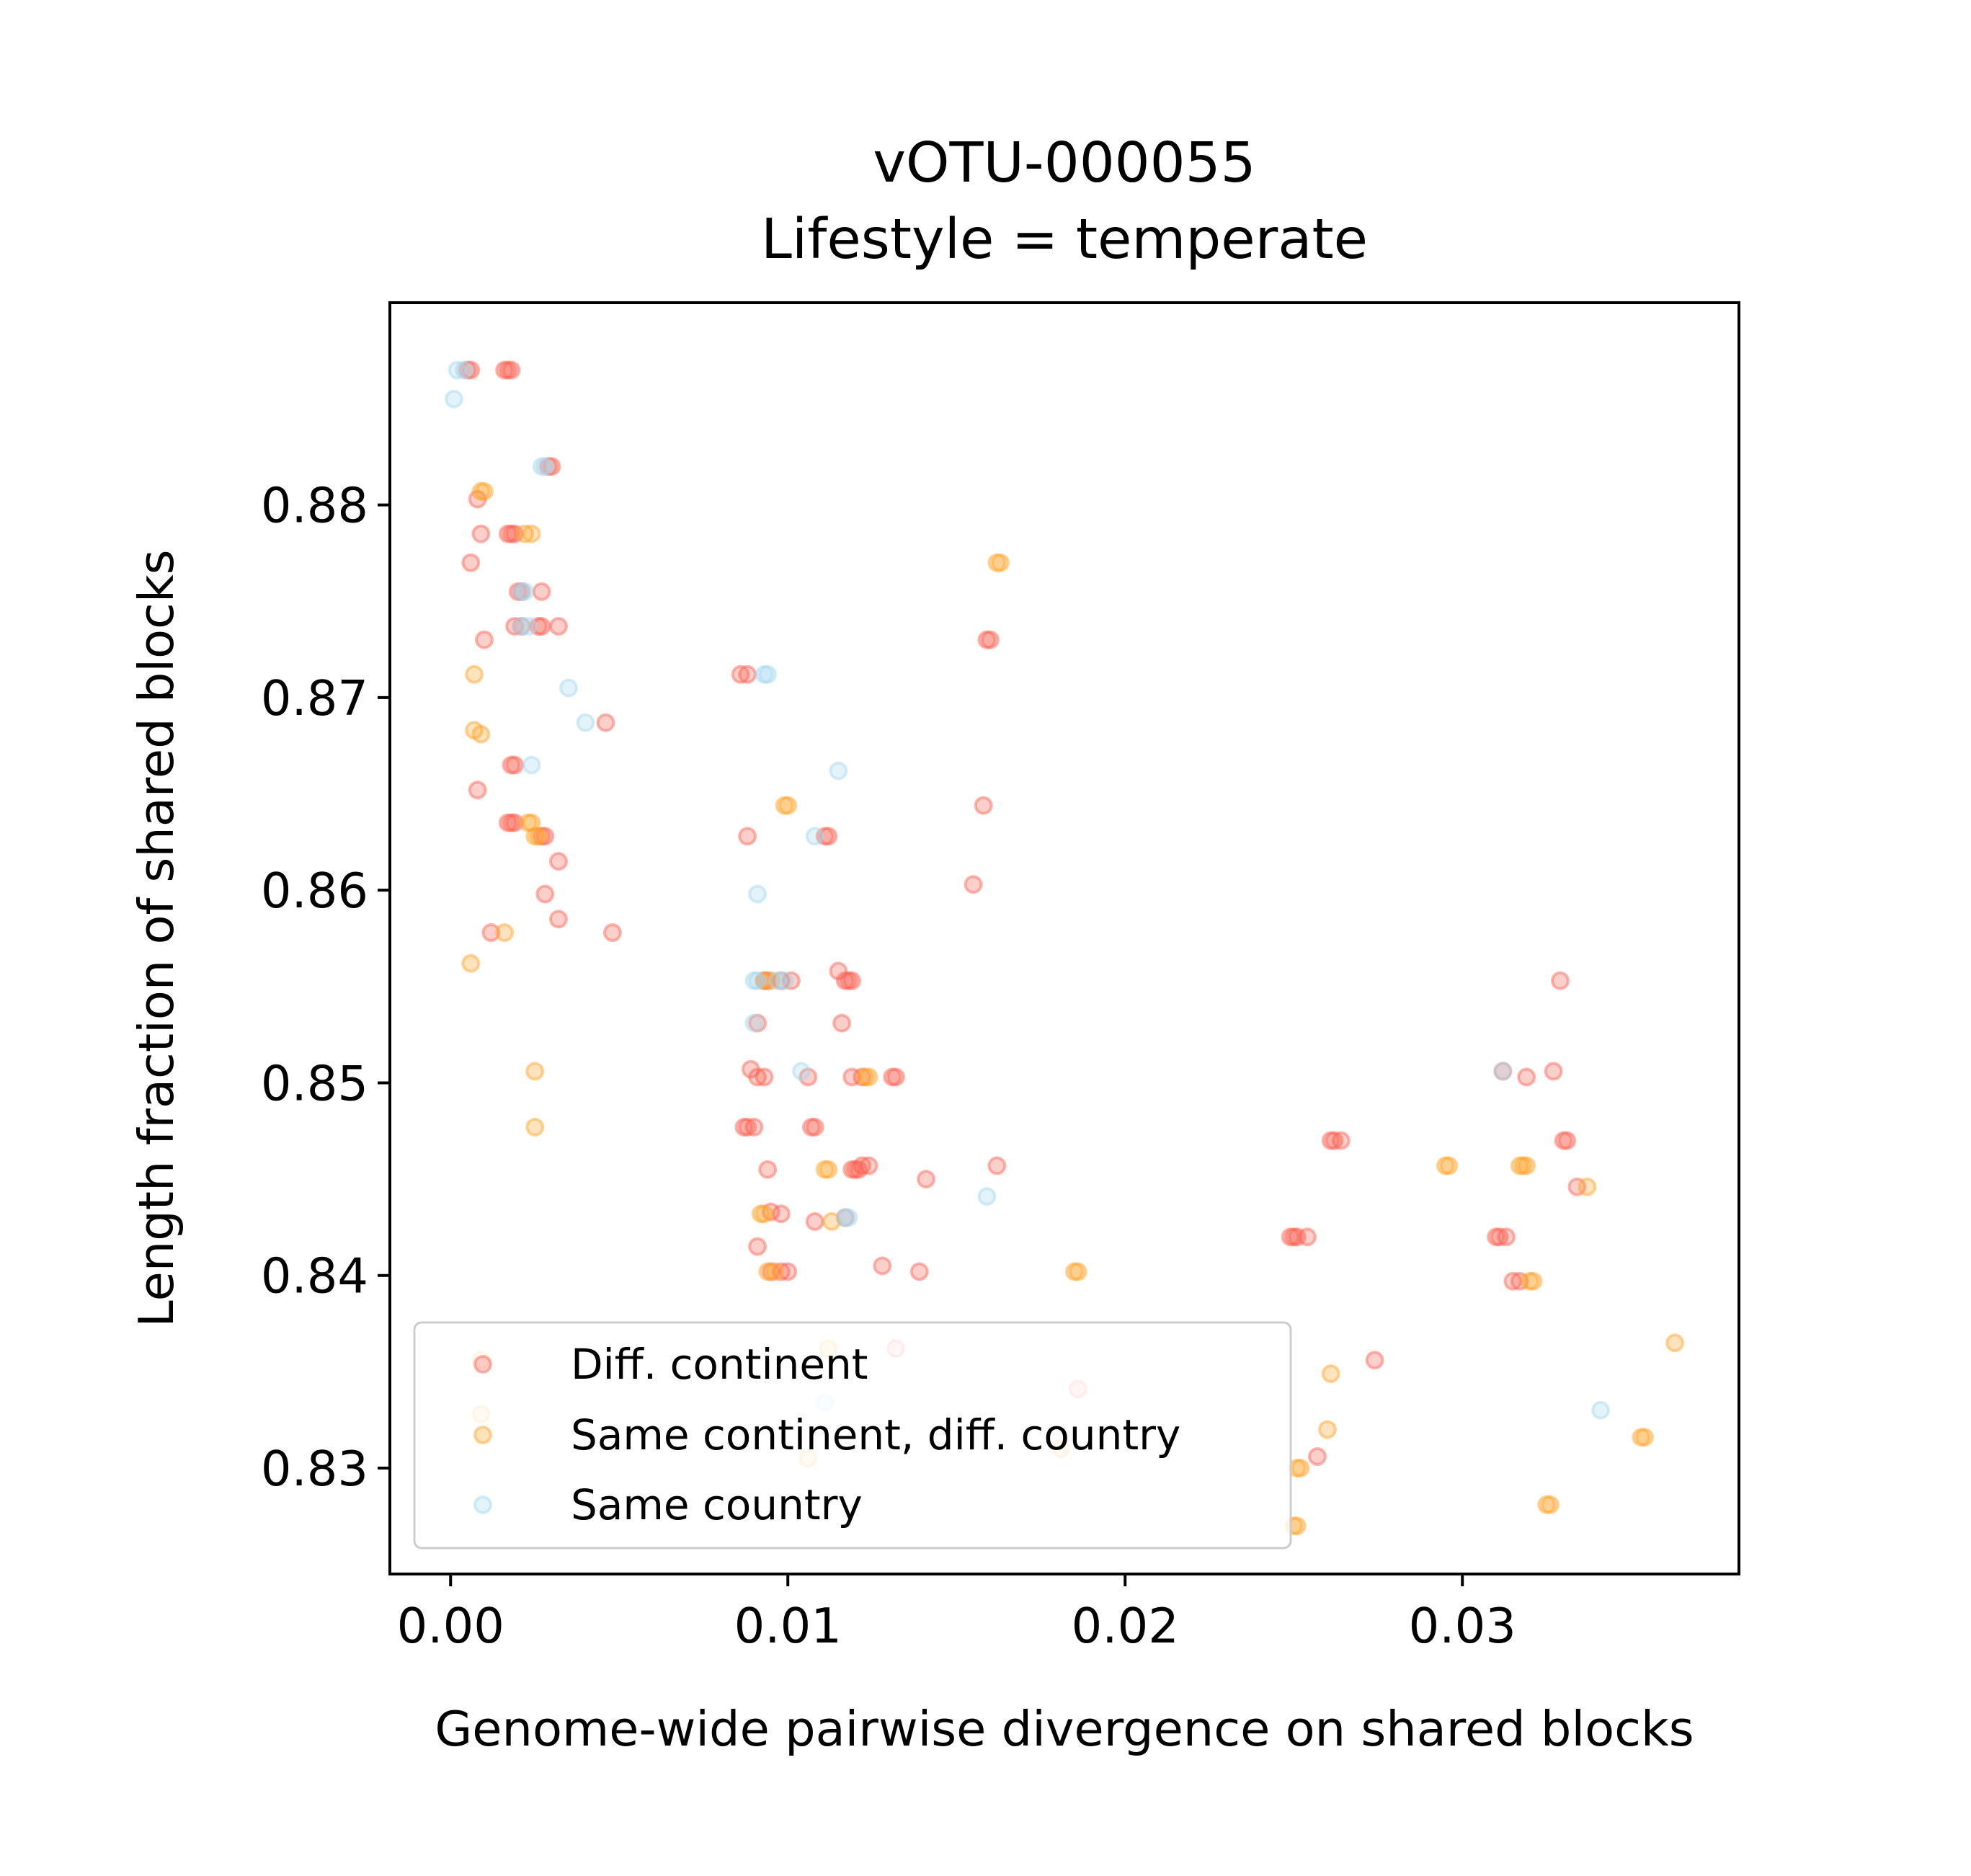  I want to click on y-tick-label: 0.85, so click(314, 1083).